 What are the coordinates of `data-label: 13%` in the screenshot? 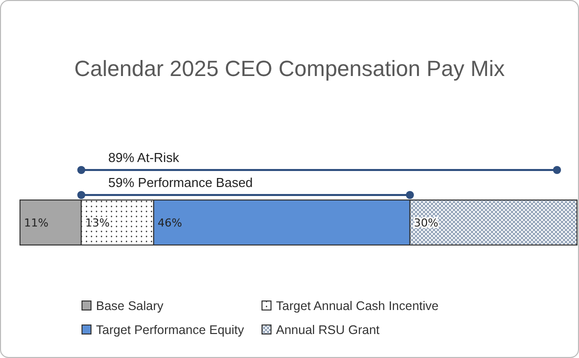 It's located at (97, 223).